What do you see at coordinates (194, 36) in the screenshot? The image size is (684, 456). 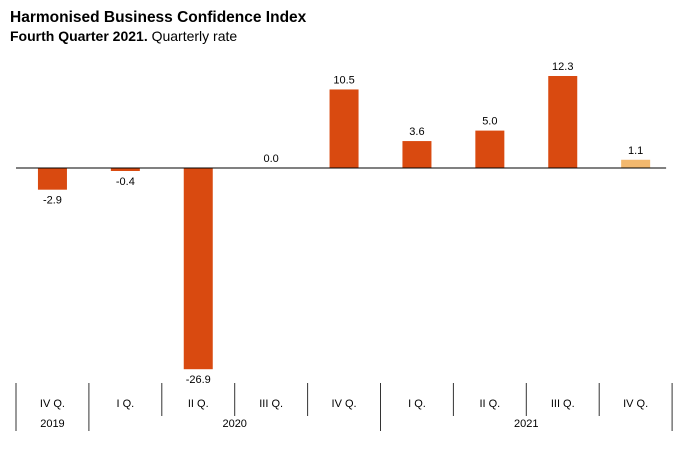 I see `subtitle-text: Quarterly rate` at bounding box center [194, 36].